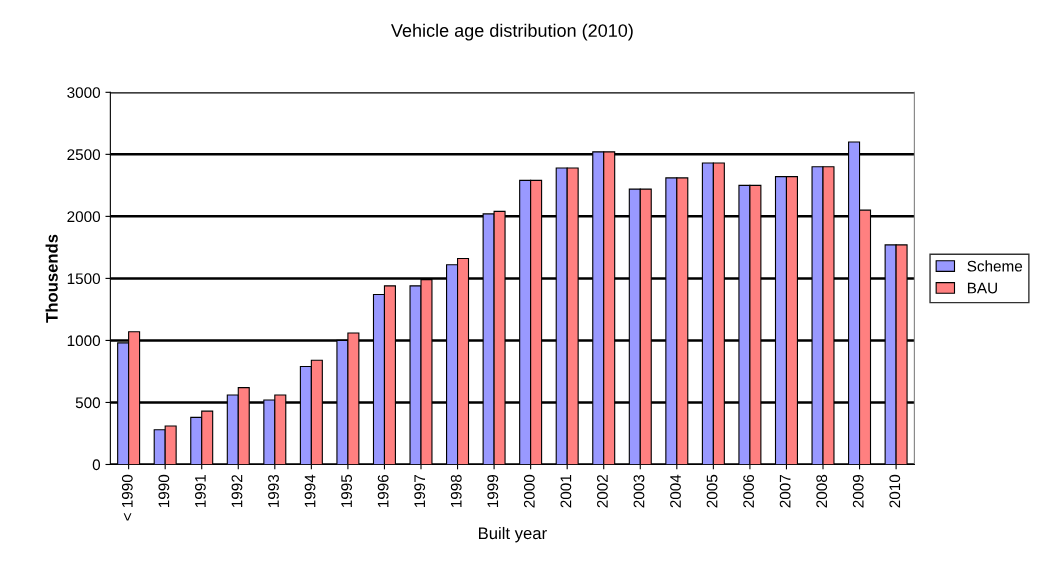 The image size is (1051, 577). I want to click on y-axis-title: Thousends, so click(51, 278).